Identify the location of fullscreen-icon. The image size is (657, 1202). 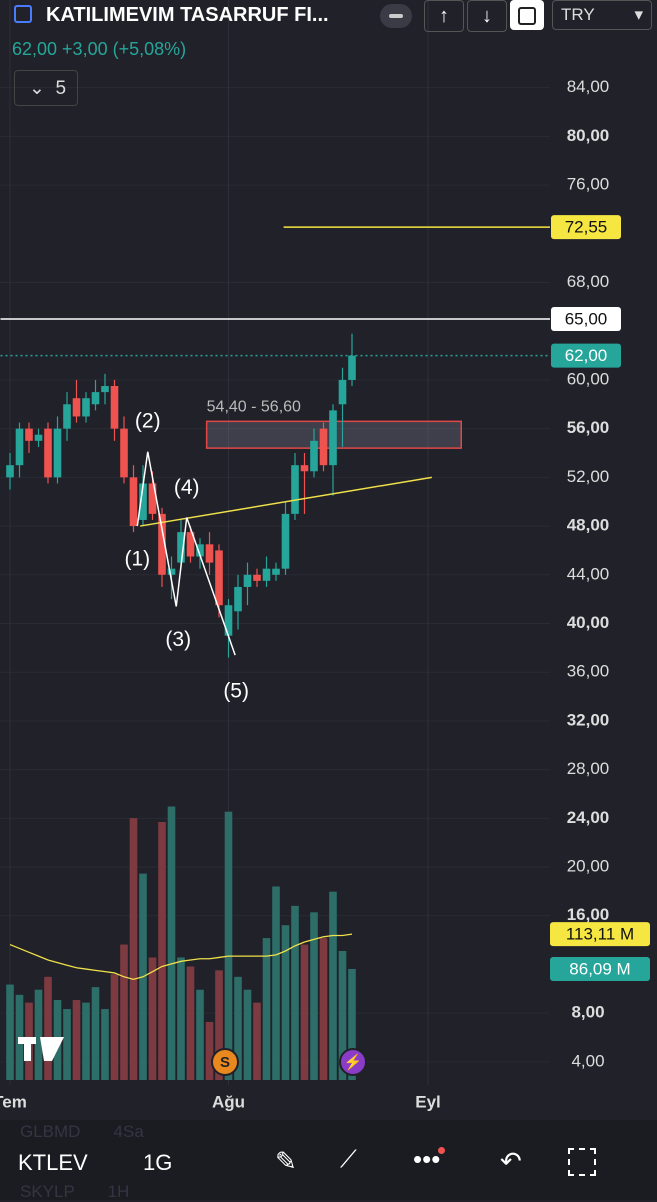
(582, 1162).